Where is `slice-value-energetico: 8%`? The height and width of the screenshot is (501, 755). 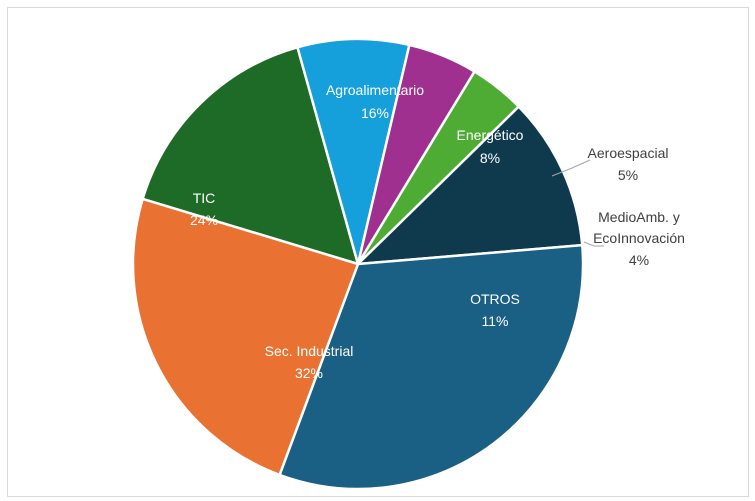 slice-value-energetico: 8% is located at coordinates (490, 158).